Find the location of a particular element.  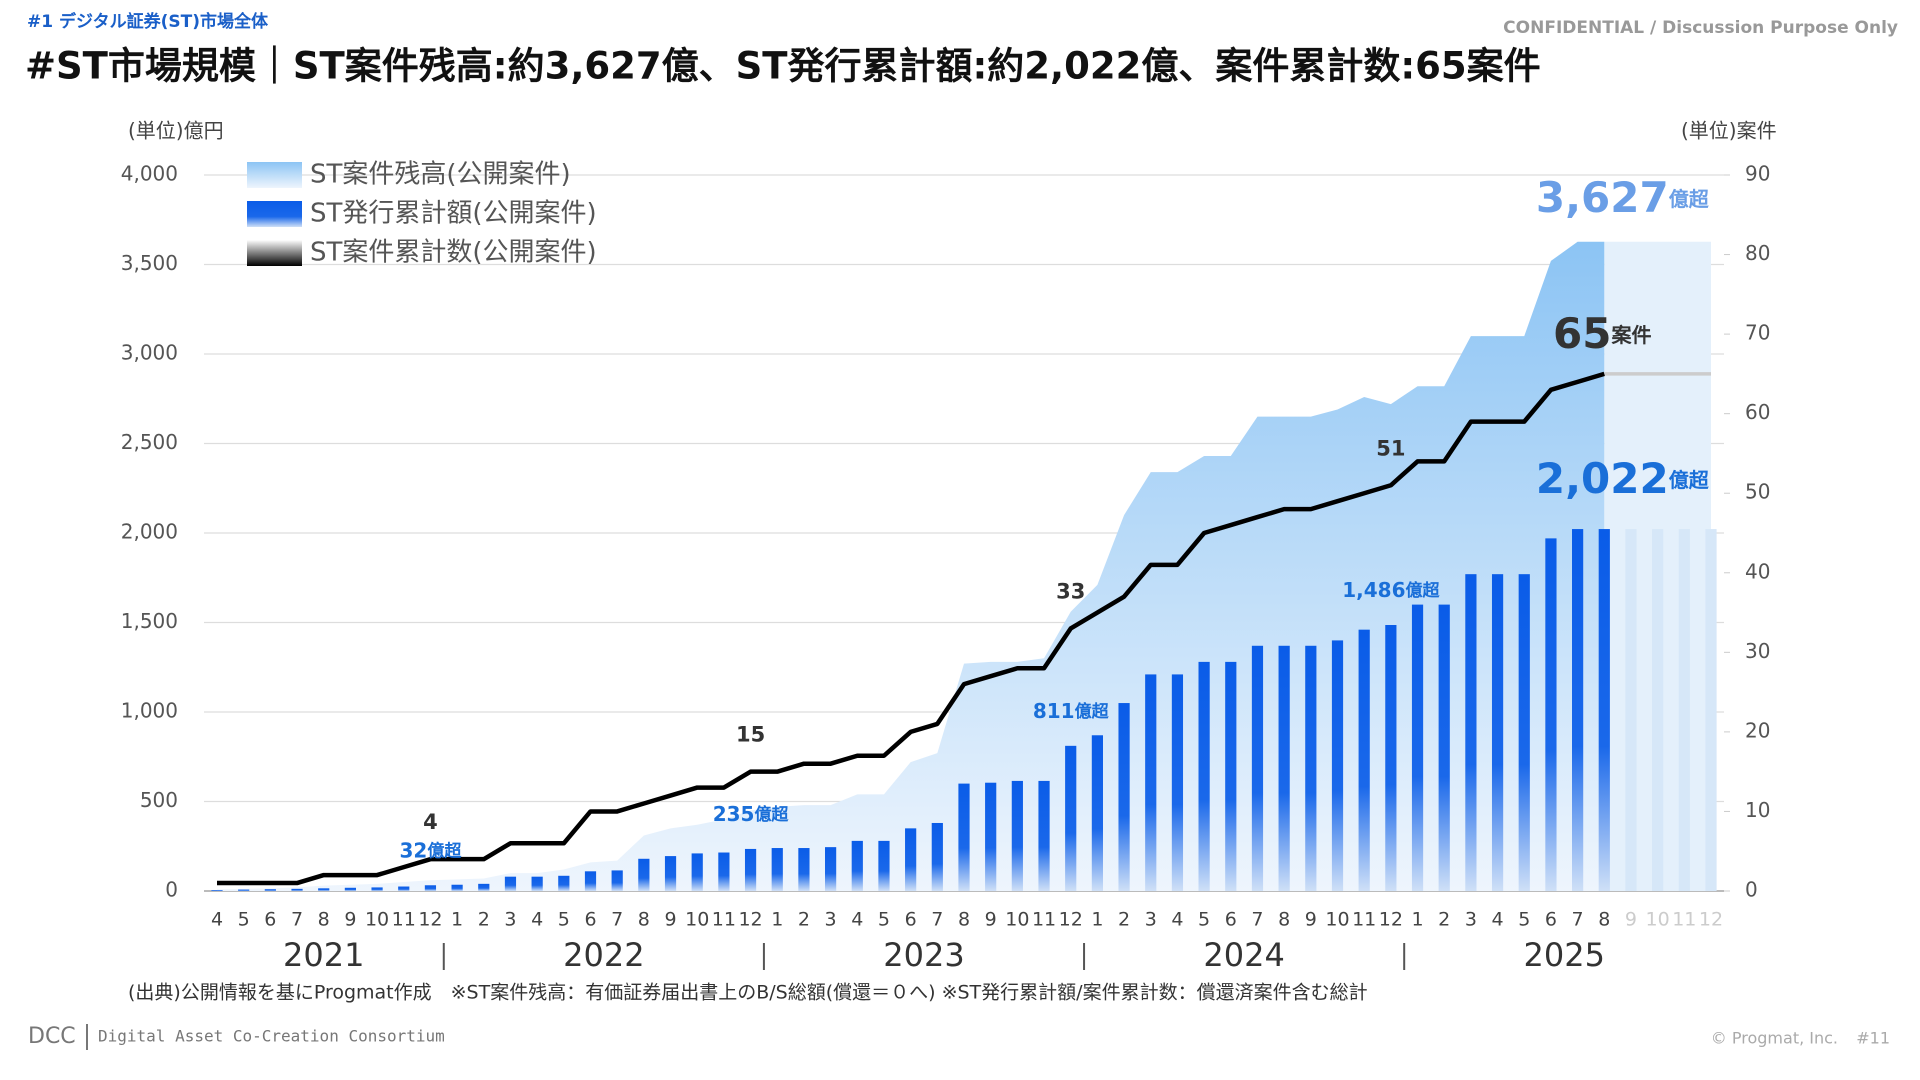

legend-label: ST発行累計額(公開案件) is located at coordinates (453, 214).